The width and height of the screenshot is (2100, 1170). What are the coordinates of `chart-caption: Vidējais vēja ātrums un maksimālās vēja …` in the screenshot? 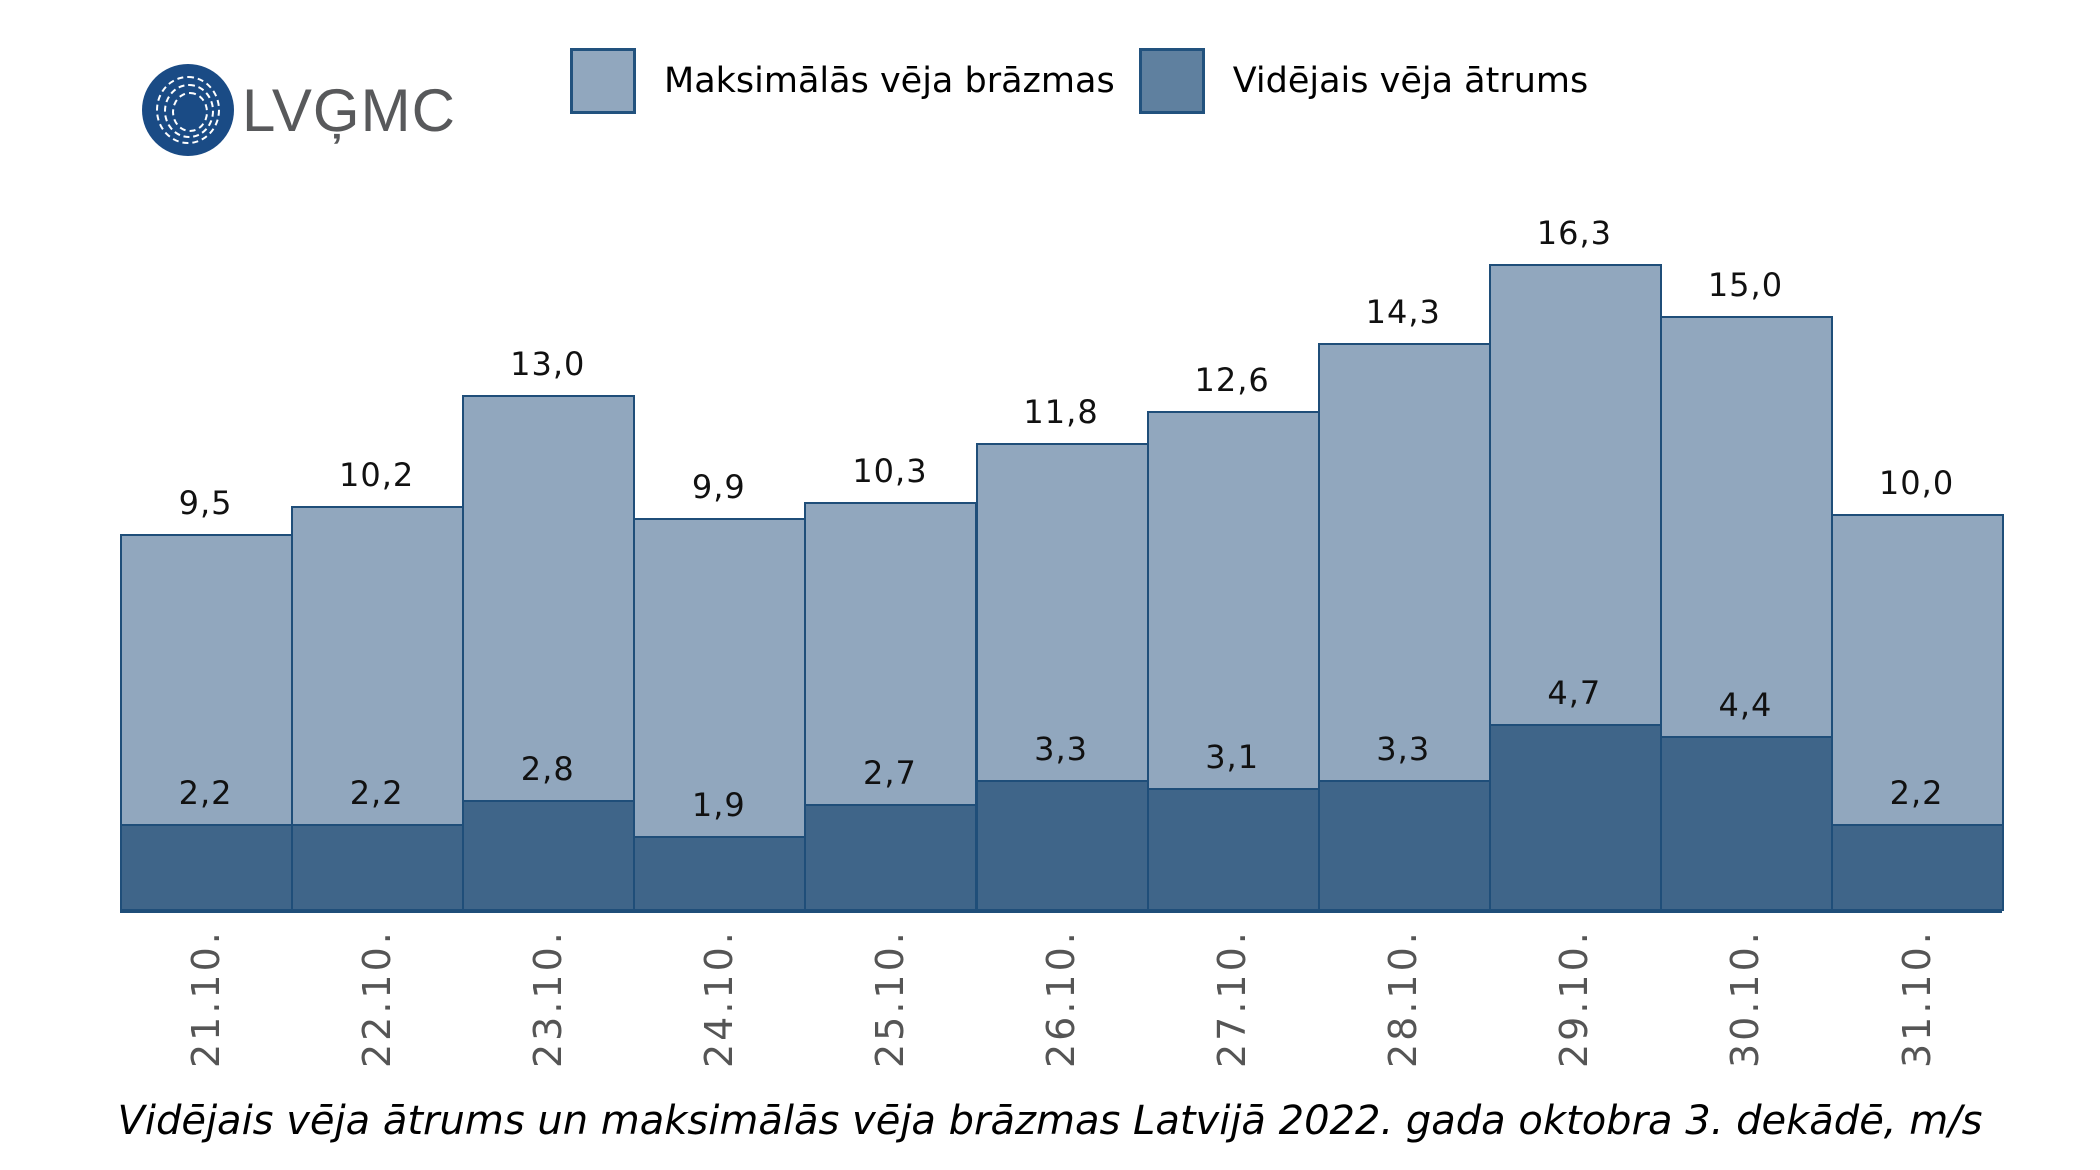 It's located at (1050, 1121).